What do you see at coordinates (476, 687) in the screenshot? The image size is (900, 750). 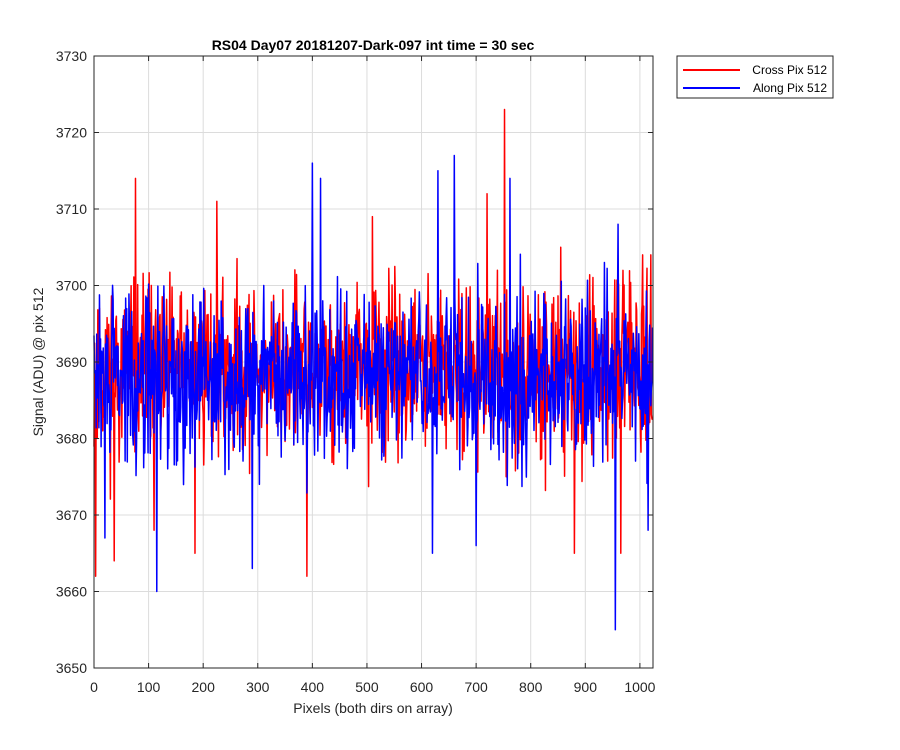 I see `x-tick-label: 700` at bounding box center [476, 687].